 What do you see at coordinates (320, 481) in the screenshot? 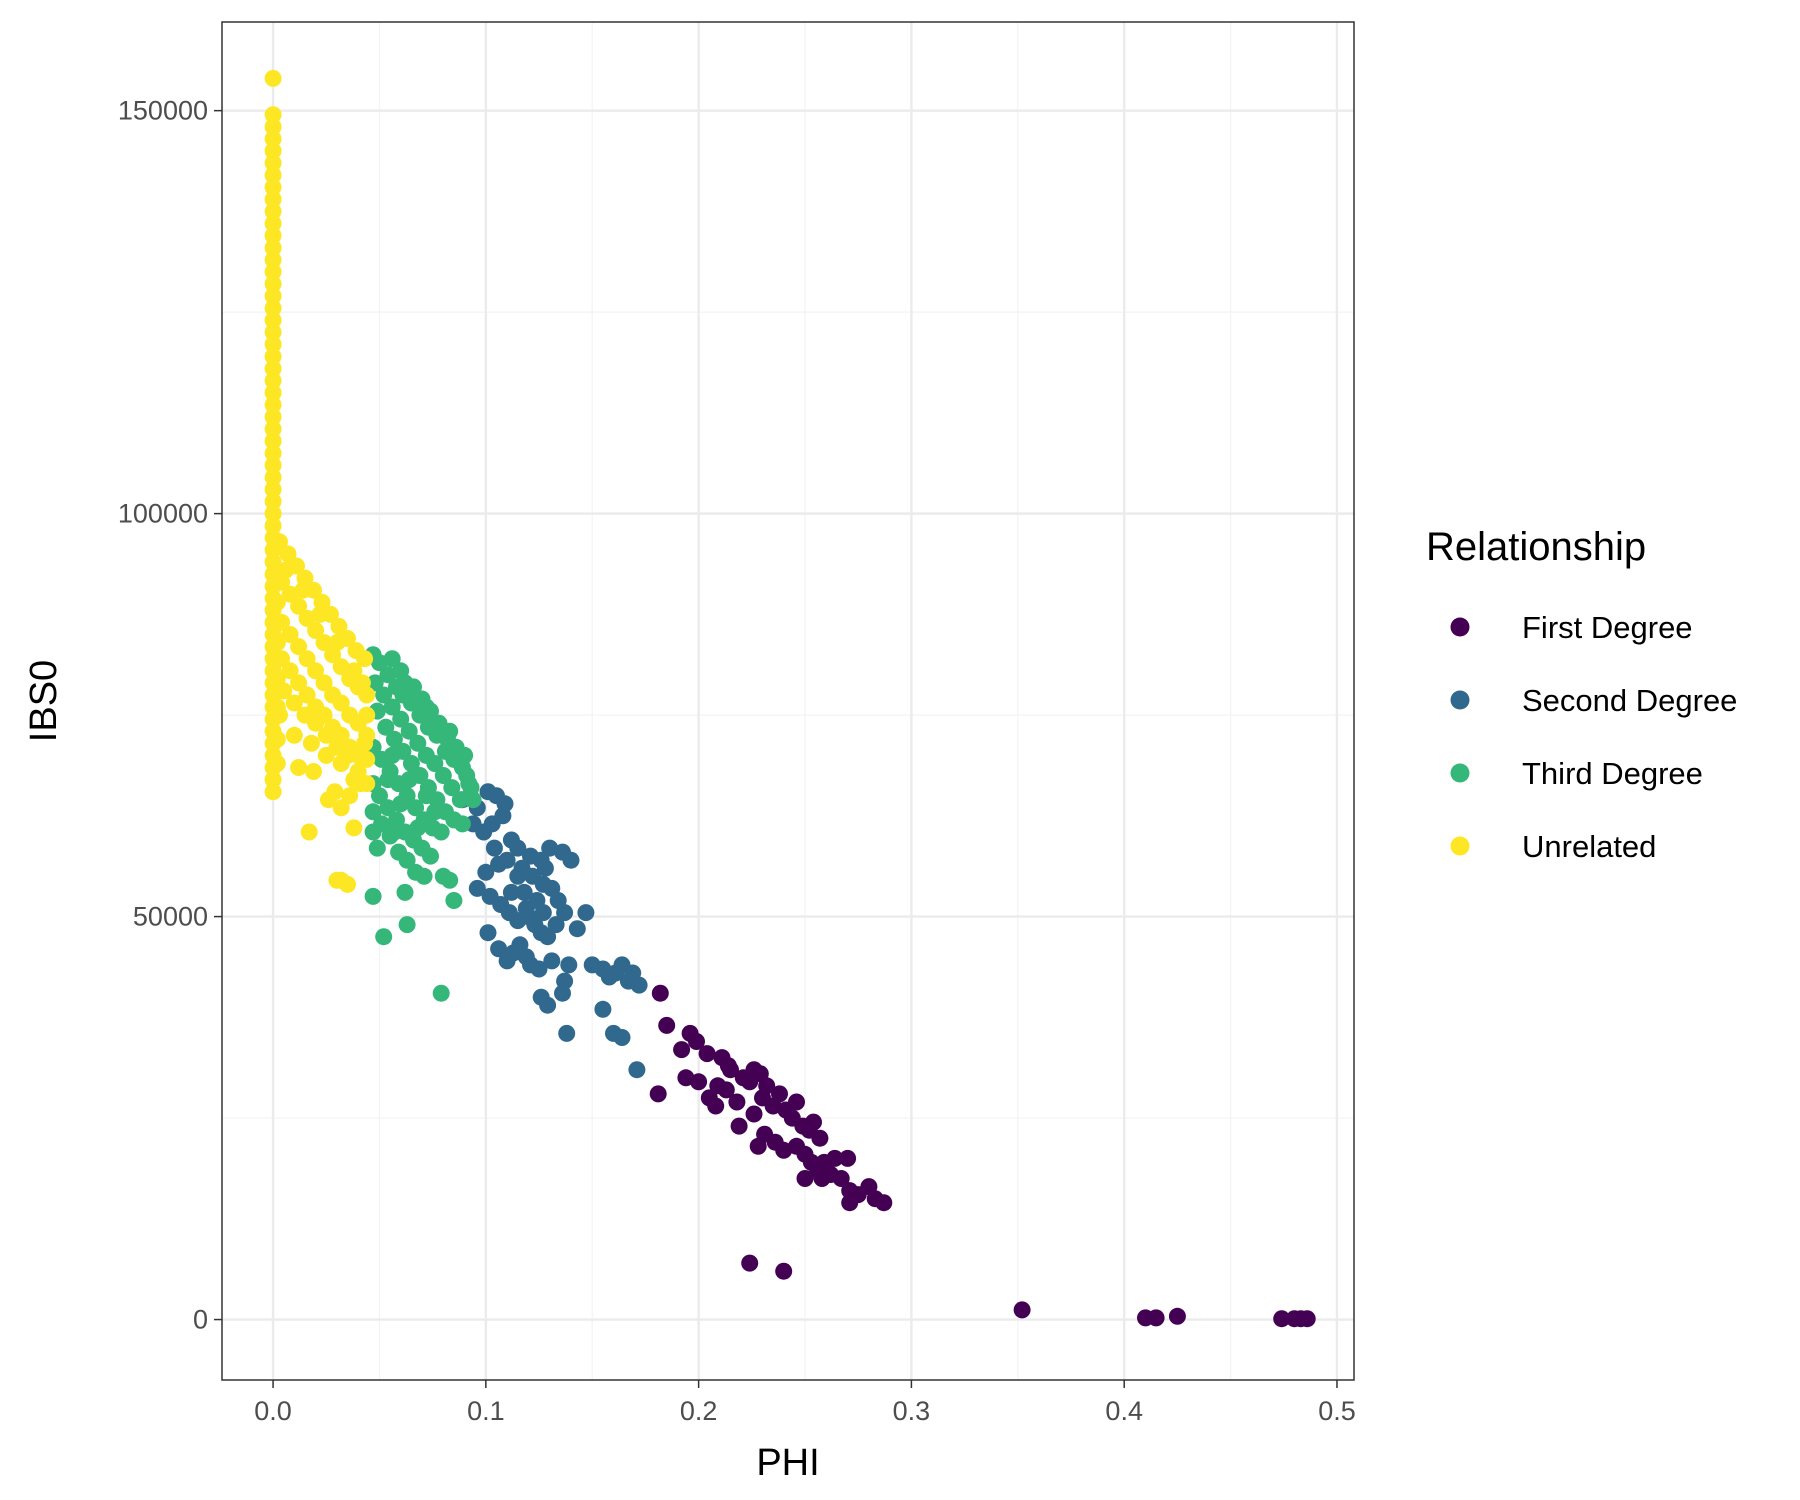
I see `series-unrelated` at bounding box center [320, 481].